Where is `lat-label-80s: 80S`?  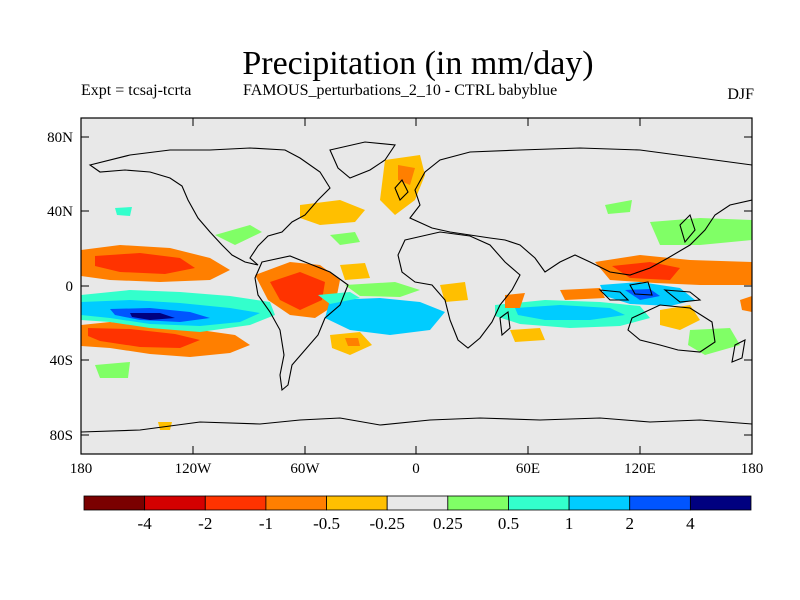 lat-label-80s: 80S is located at coordinates (61, 436).